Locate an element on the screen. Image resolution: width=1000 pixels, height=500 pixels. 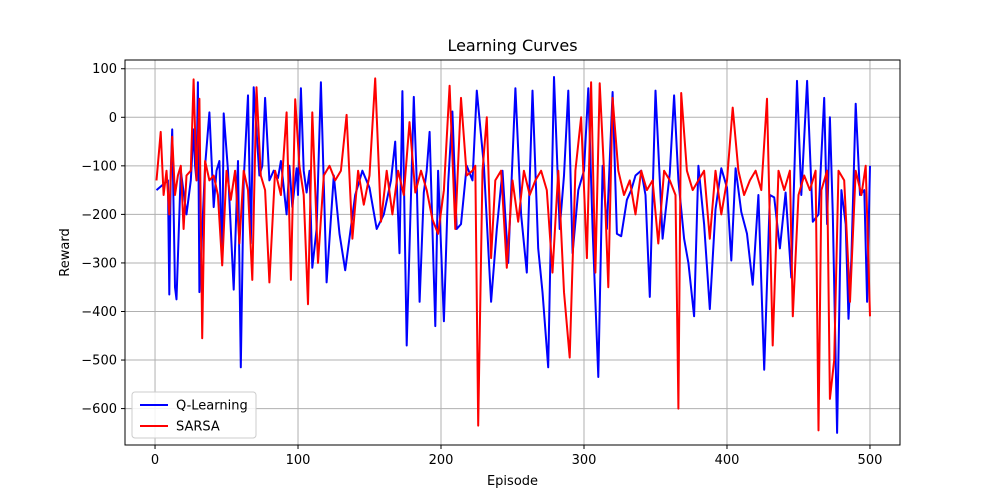
legend: Q-Learning SARSA is located at coordinates (194, 415).